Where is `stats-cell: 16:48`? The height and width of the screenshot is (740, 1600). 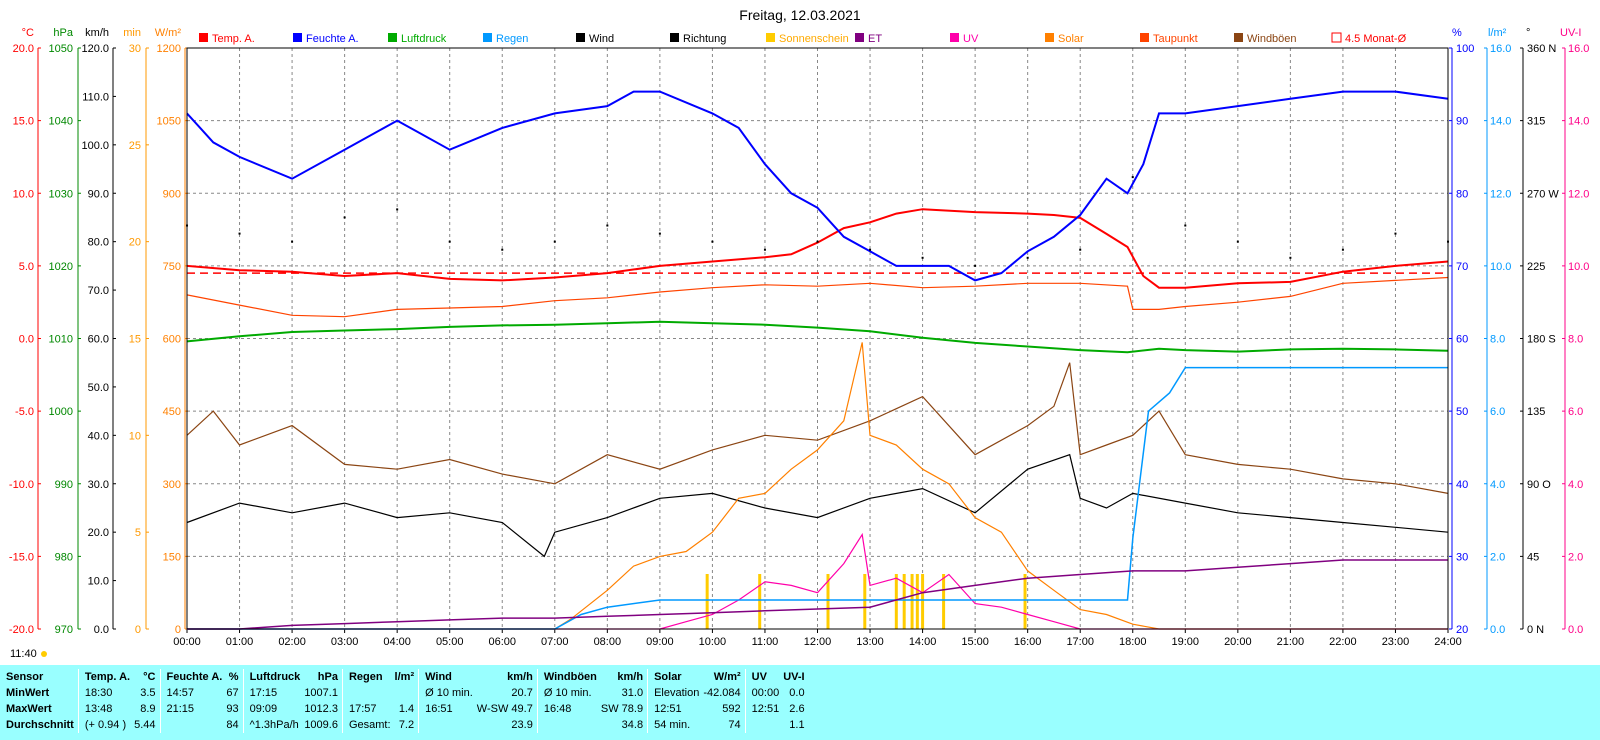 stats-cell: 16:48 is located at coordinates (568, 709).